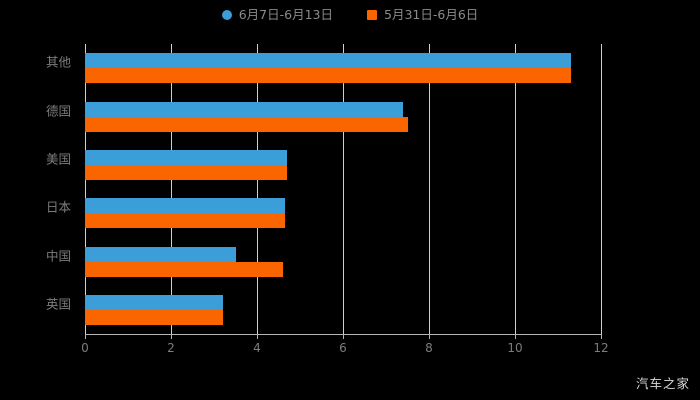 This screenshot has width=700, height=400. I want to click on legend-marker-square-icon, so click(372, 15).